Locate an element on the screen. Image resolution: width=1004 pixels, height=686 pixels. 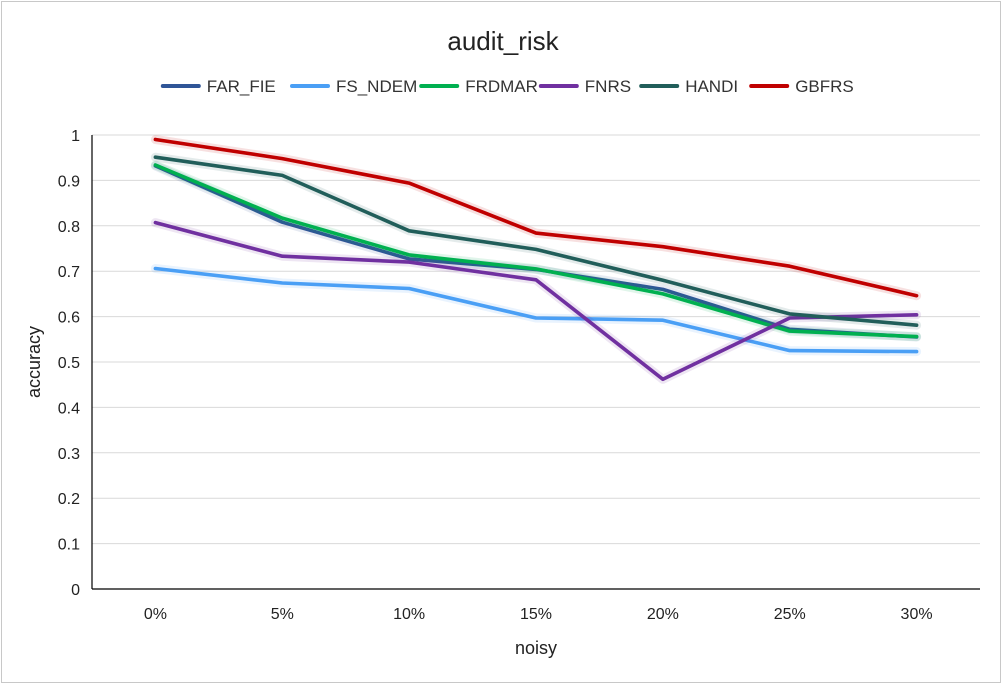
x-tick-label: 15% is located at coordinates (536, 614).